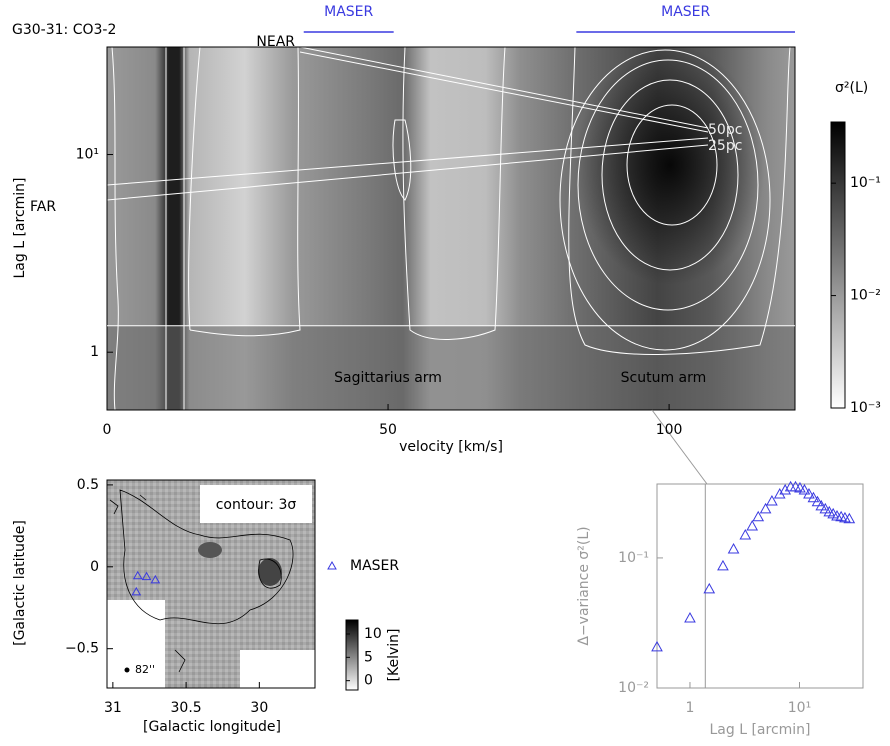  I want to click on colorbar-tick-label: 10, so click(373, 634).